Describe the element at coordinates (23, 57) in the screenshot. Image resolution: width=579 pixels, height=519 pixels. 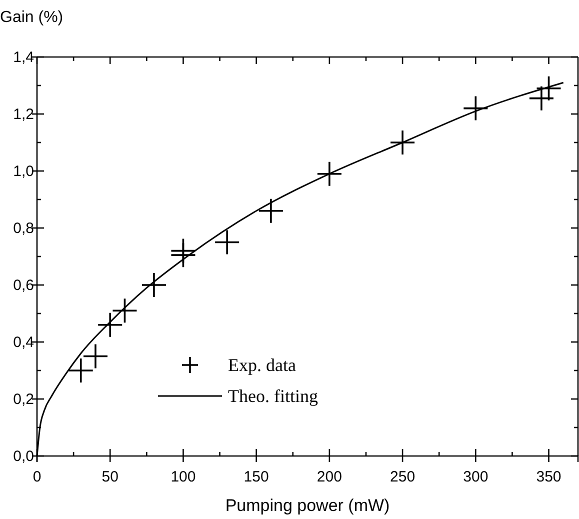
I see `y-tick-label: 1,4` at that location.